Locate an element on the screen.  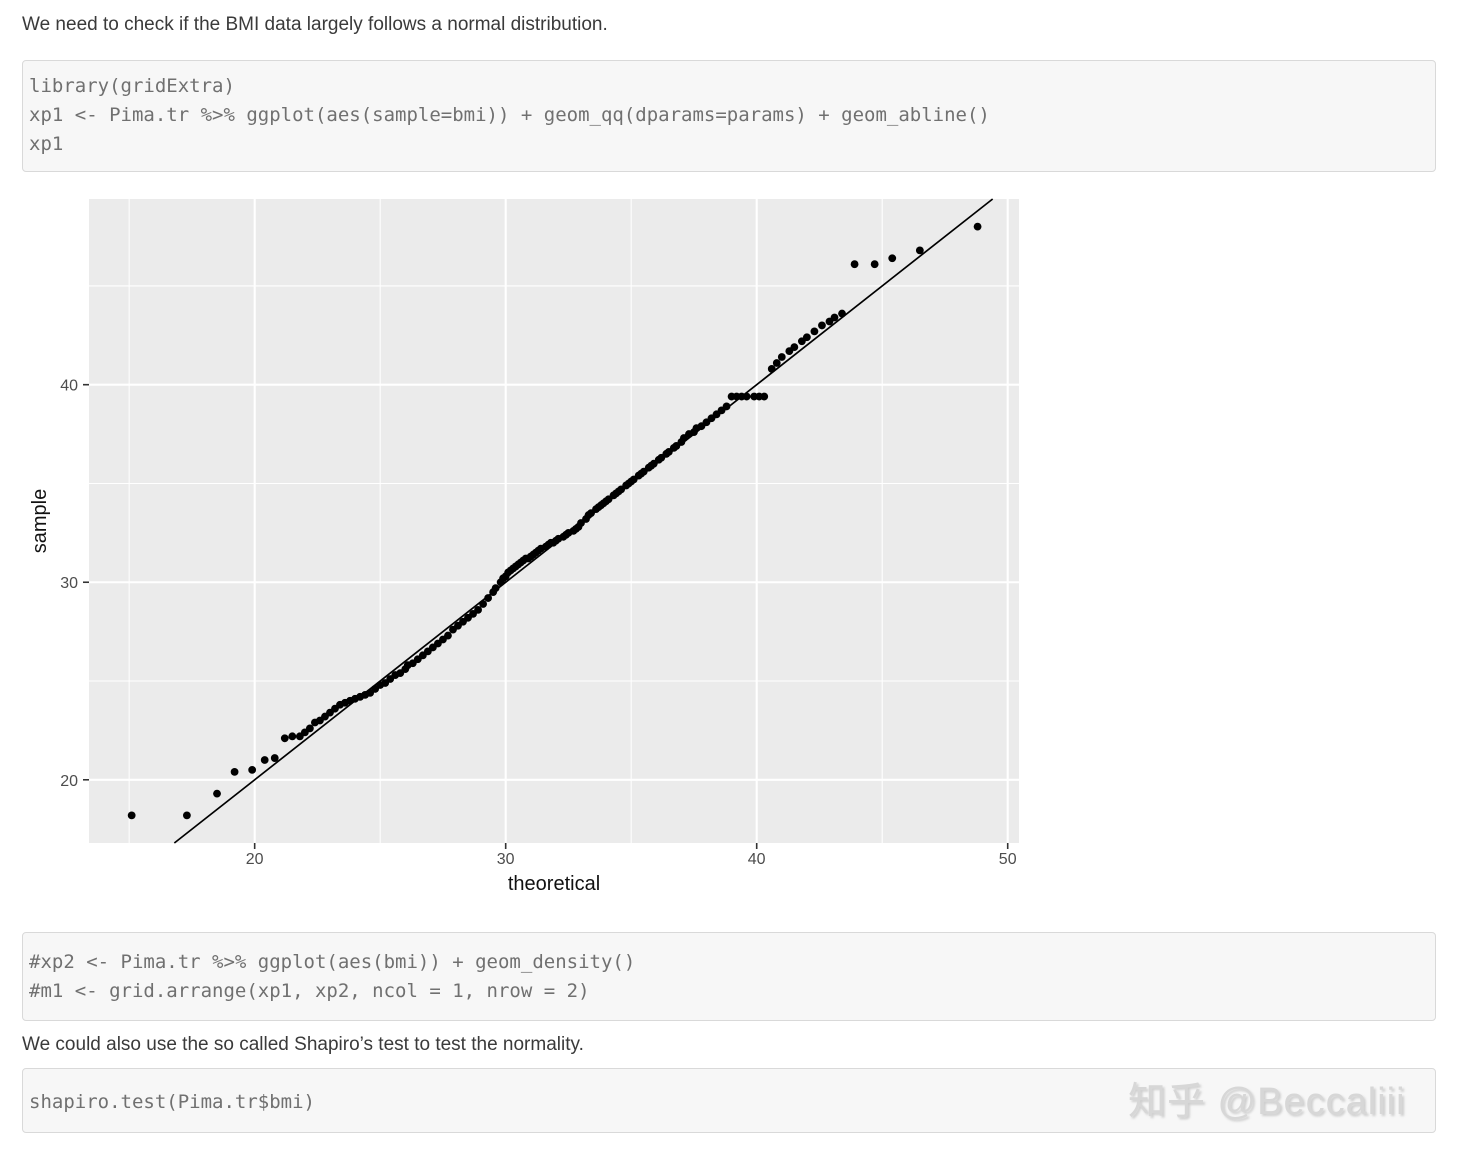
y-tick-label: 30 is located at coordinates (69, 583).